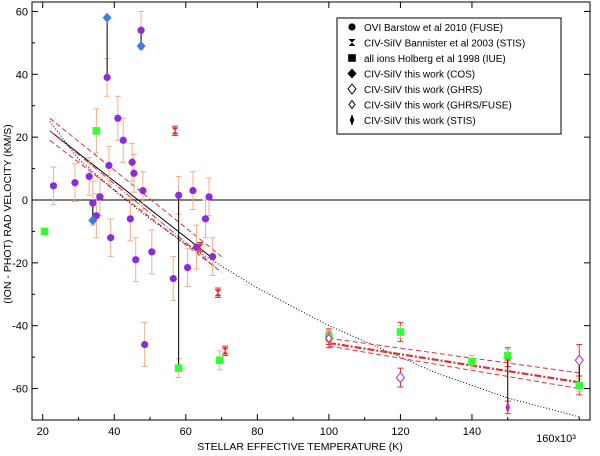 The width and height of the screenshot is (600, 456). Describe the element at coordinates (329, 432) in the screenshot. I see `x-tick-label: 100` at that location.